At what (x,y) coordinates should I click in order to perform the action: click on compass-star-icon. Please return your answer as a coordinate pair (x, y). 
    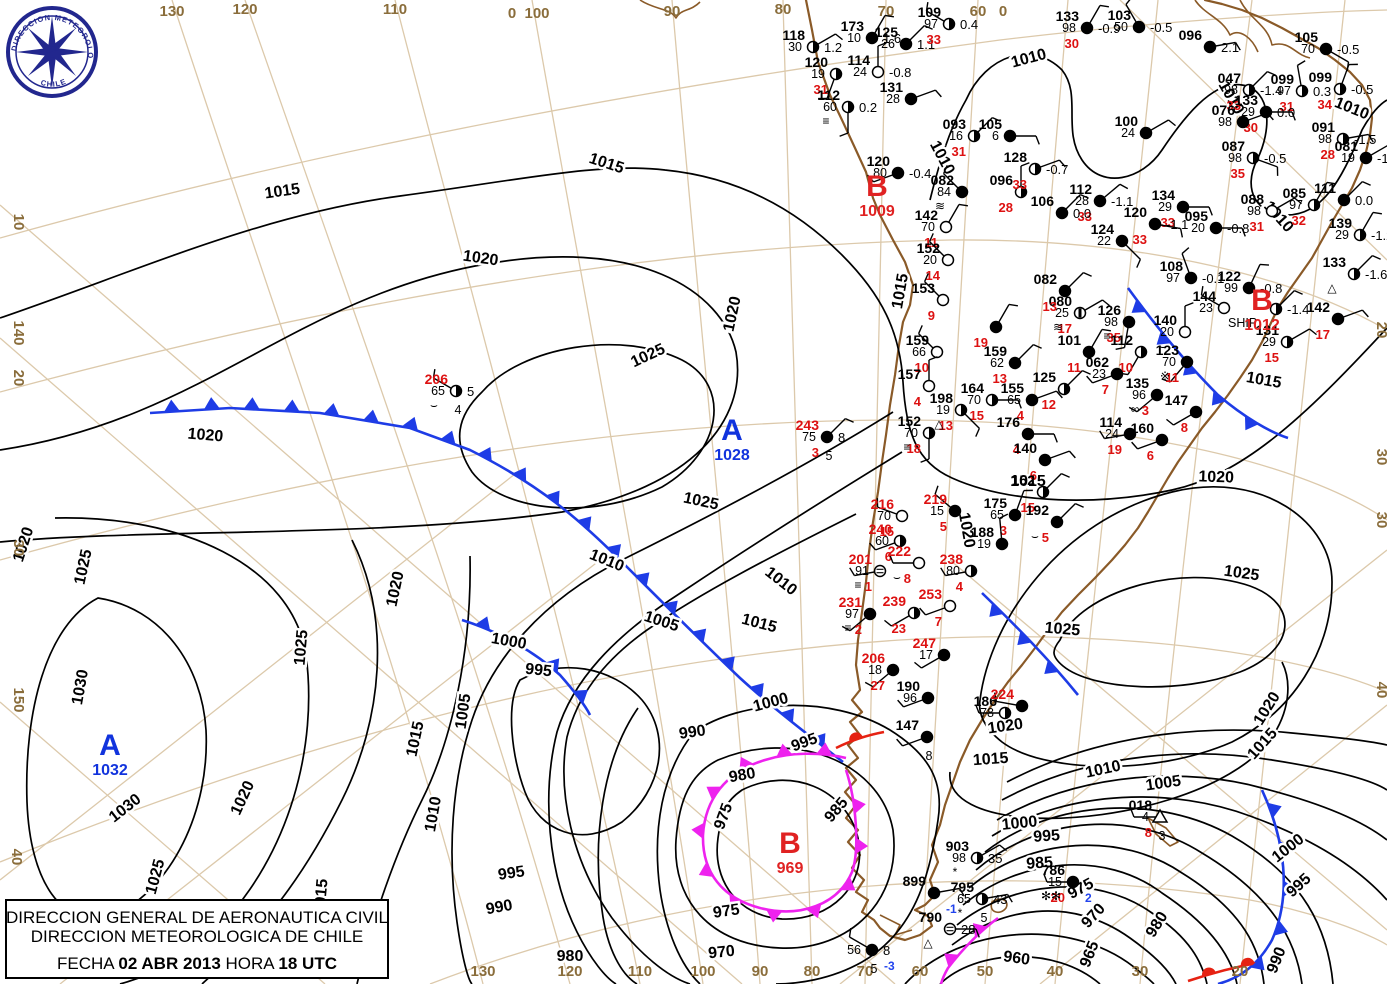
    Looking at the image, I should click on (52, 52).